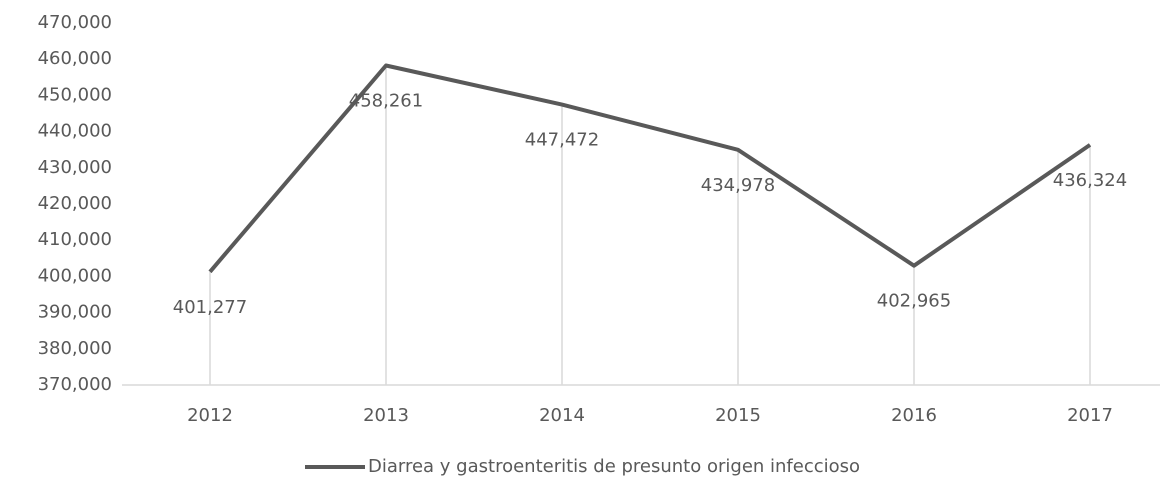 This screenshot has height=480, width=1165. What do you see at coordinates (1090, 180) in the screenshot?
I see `data-label: 436,324` at bounding box center [1090, 180].